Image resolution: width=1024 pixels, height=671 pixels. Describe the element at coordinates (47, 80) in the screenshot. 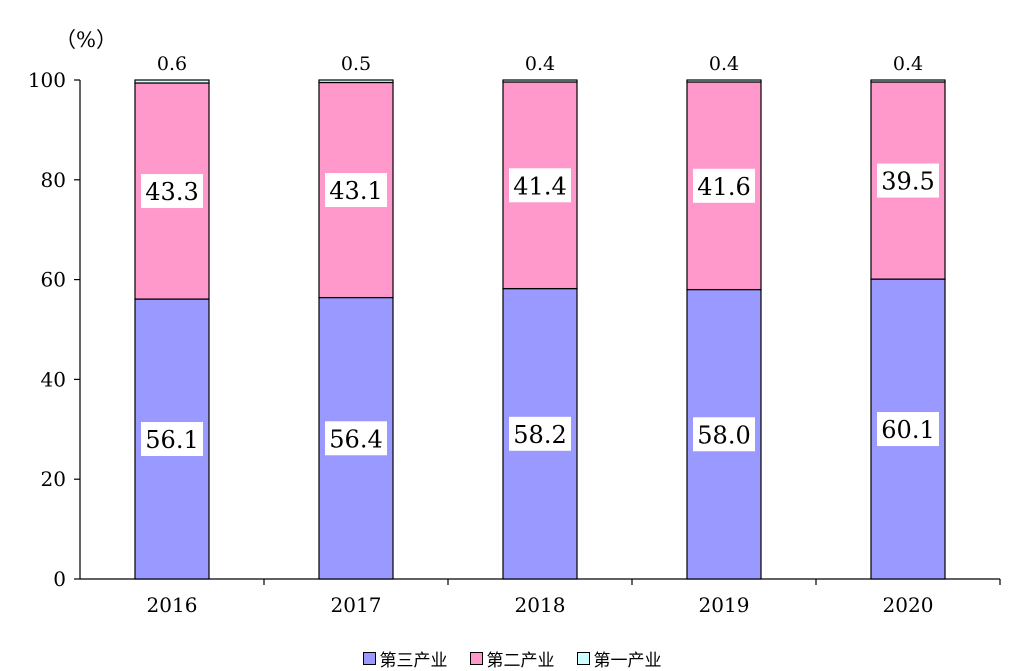

I see `y-tick-label: 100` at that location.